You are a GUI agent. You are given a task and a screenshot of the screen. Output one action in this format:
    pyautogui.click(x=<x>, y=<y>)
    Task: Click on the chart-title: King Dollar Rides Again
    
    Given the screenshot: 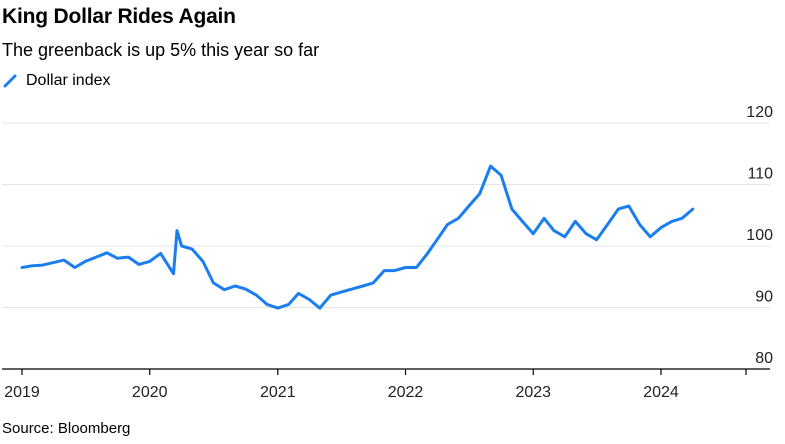 What is the action you would take?
    pyautogui.click(x=119, y=16)
    